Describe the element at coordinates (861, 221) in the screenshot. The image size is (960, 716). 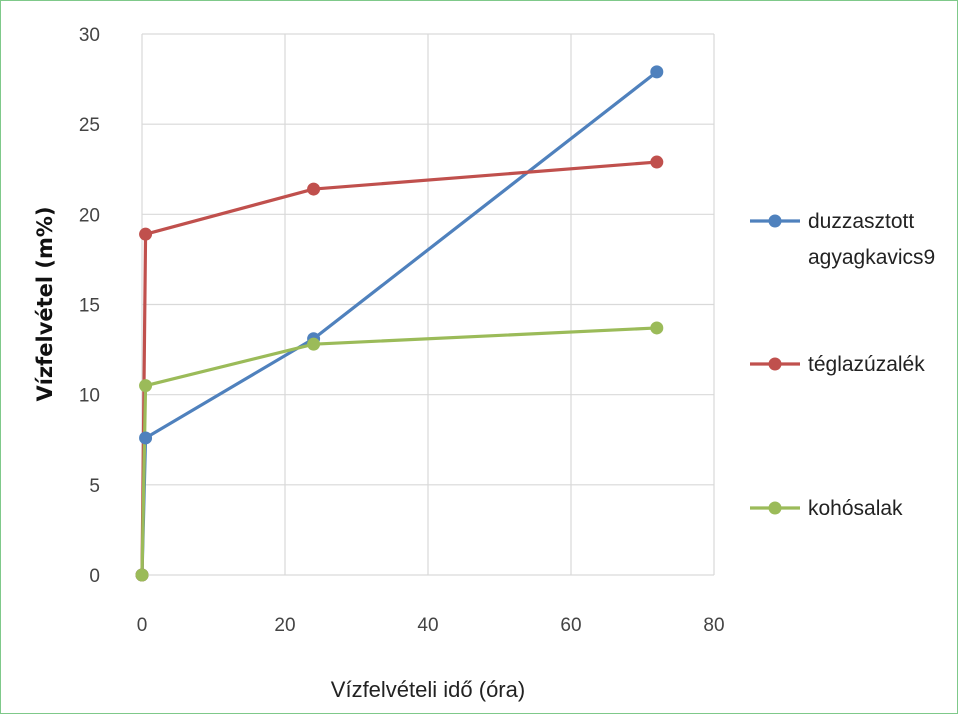
I see `legend-label: duzzasztott` at that location.